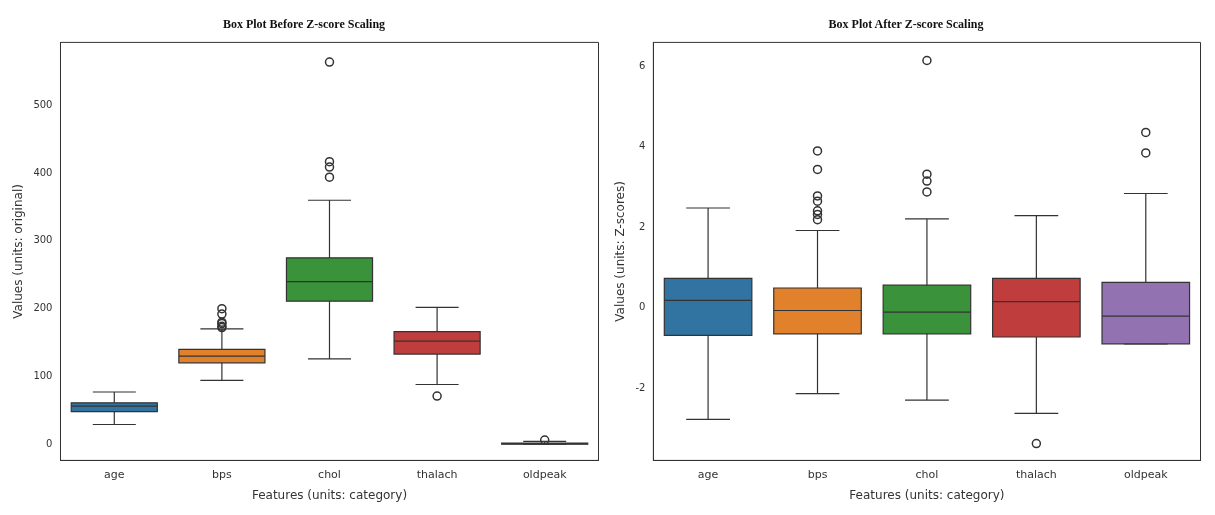 The image size is (1215, 515). Describe the element at coordinates (640, 387) in the screenshot. I see `y-tick-label: -2` at that location.